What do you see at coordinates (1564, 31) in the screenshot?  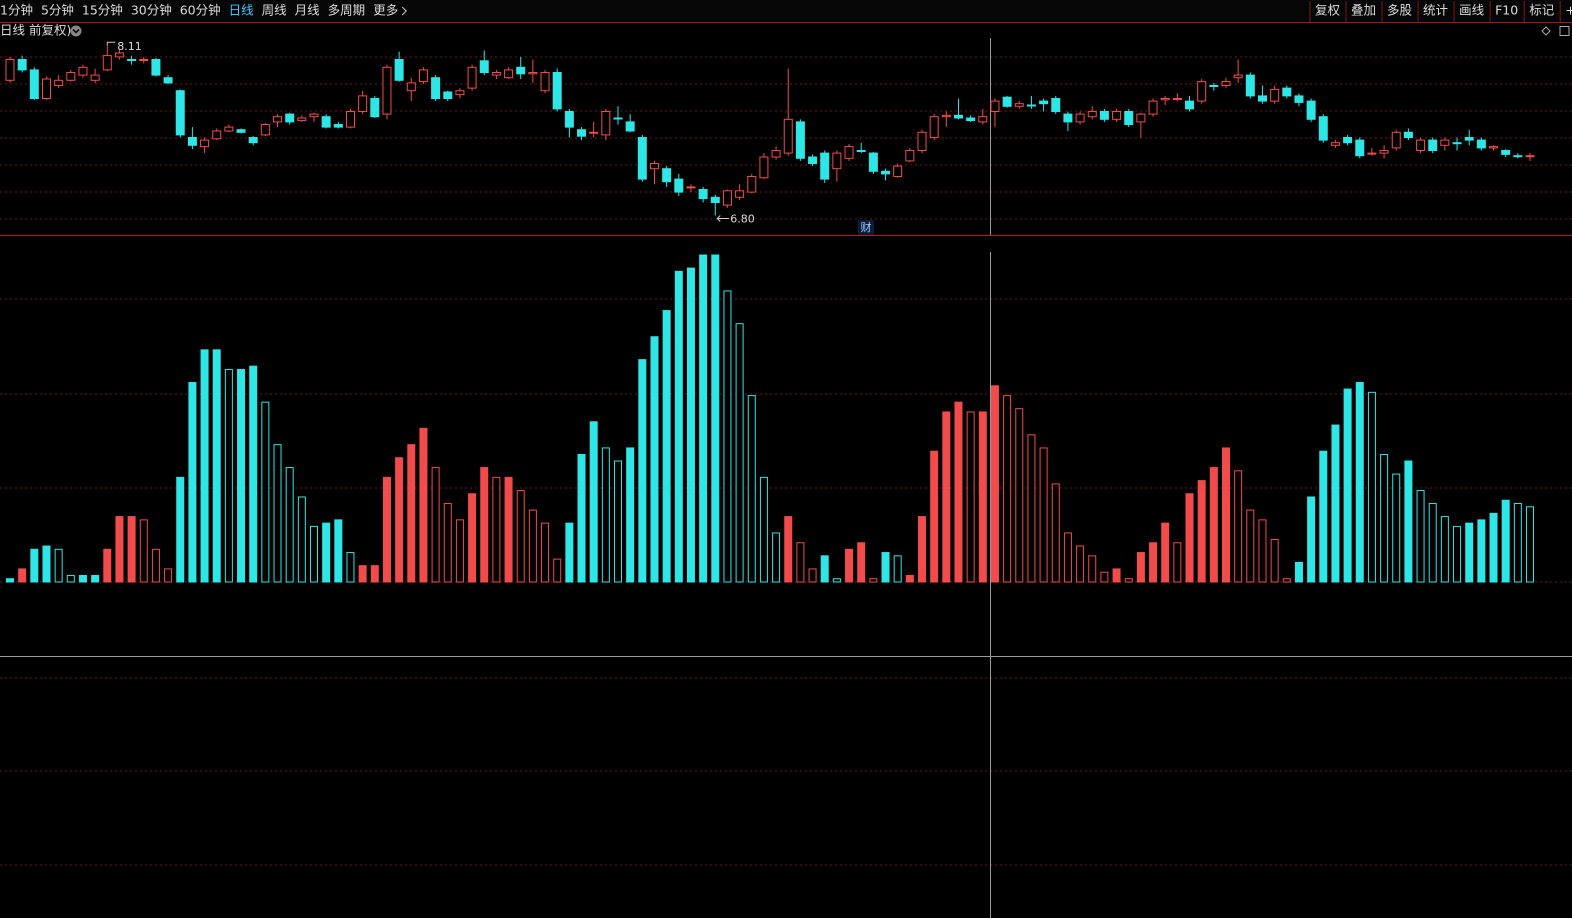 I see `window-icon` at bounding box center [1564, 31].